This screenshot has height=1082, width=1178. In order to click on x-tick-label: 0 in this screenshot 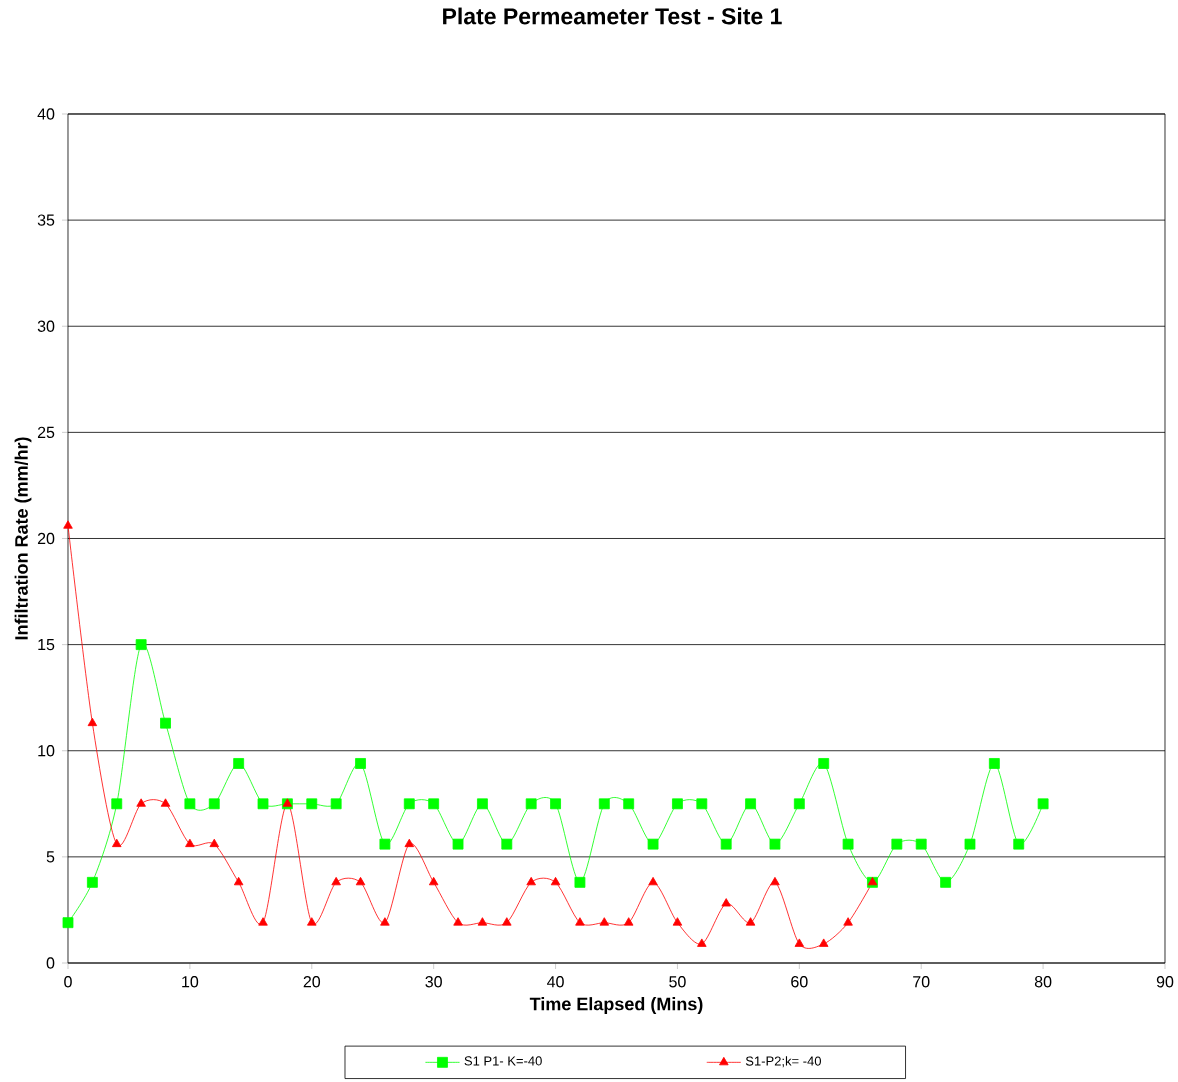, I will do `click(68, 982)`.